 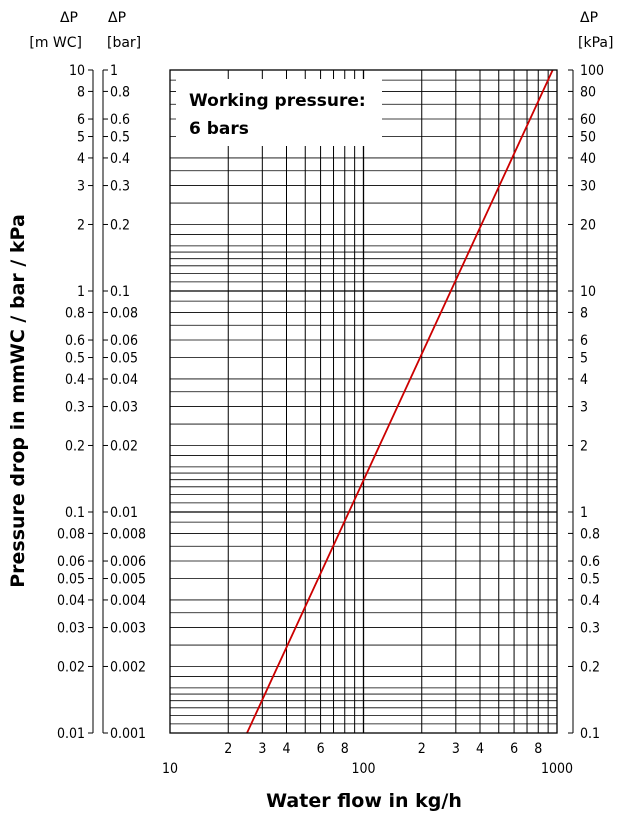 What do you see at coordinates (128, 601) in the screenshot?
I see `left-inner-tick-label: 0.004` at bounding box center [128, 601].